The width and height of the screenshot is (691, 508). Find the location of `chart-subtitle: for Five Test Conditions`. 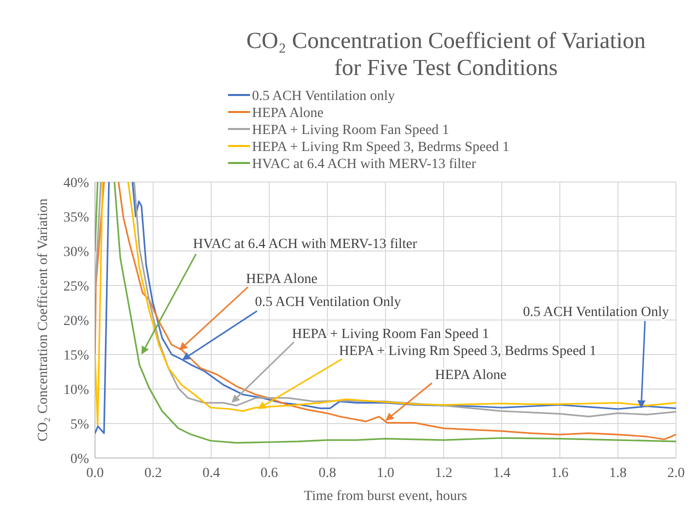

chart-subtitle: for Five Test Conditions is located at coordinates (446, 67).